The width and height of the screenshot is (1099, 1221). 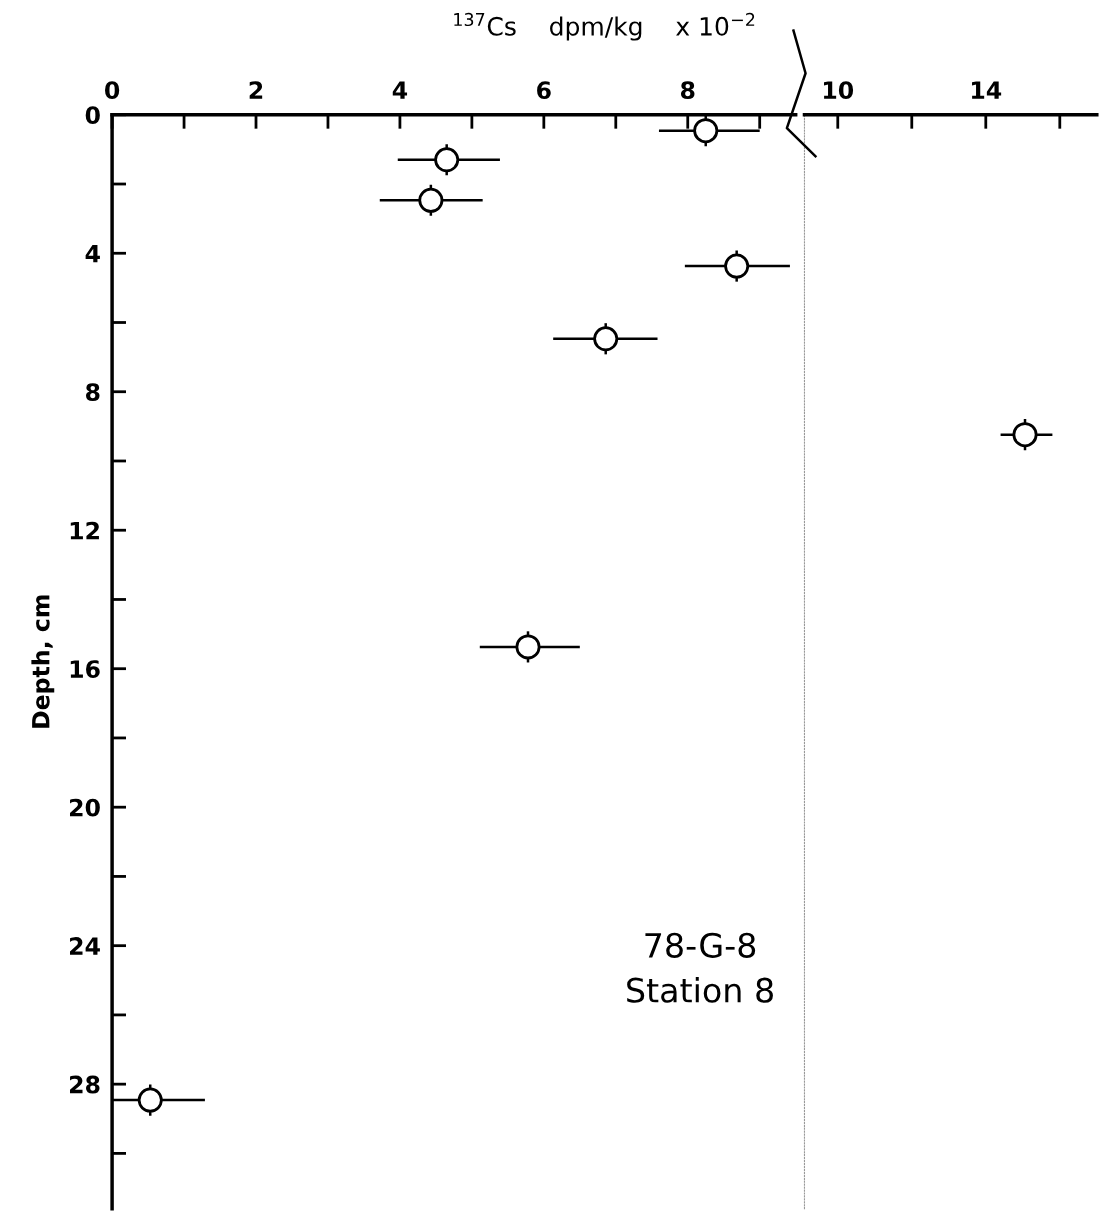 I want to click on x-tick-label: 14, so click(x=987, y=90).